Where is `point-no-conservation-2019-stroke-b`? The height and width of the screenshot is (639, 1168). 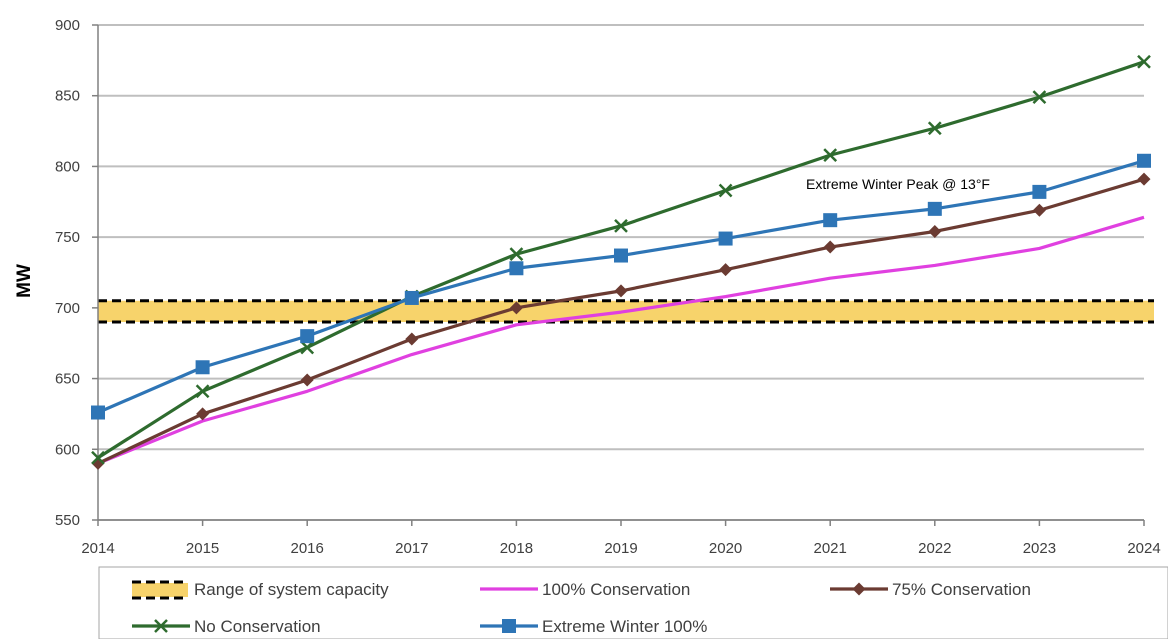 point-no-conservation-2019-stroke-b is located at coordinates (621, 225).